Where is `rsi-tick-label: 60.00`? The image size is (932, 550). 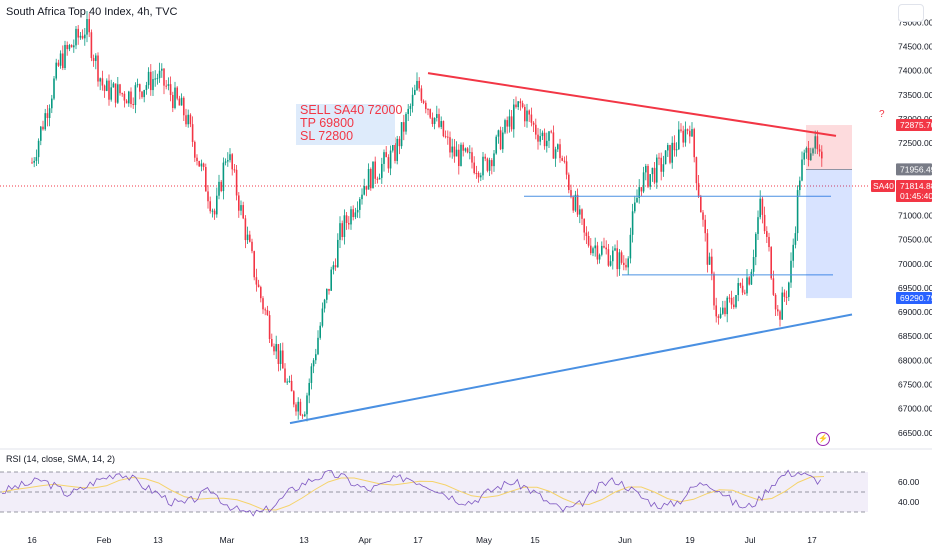
rsi-tick-label: 60.00 is located at coordinates (909, 482).